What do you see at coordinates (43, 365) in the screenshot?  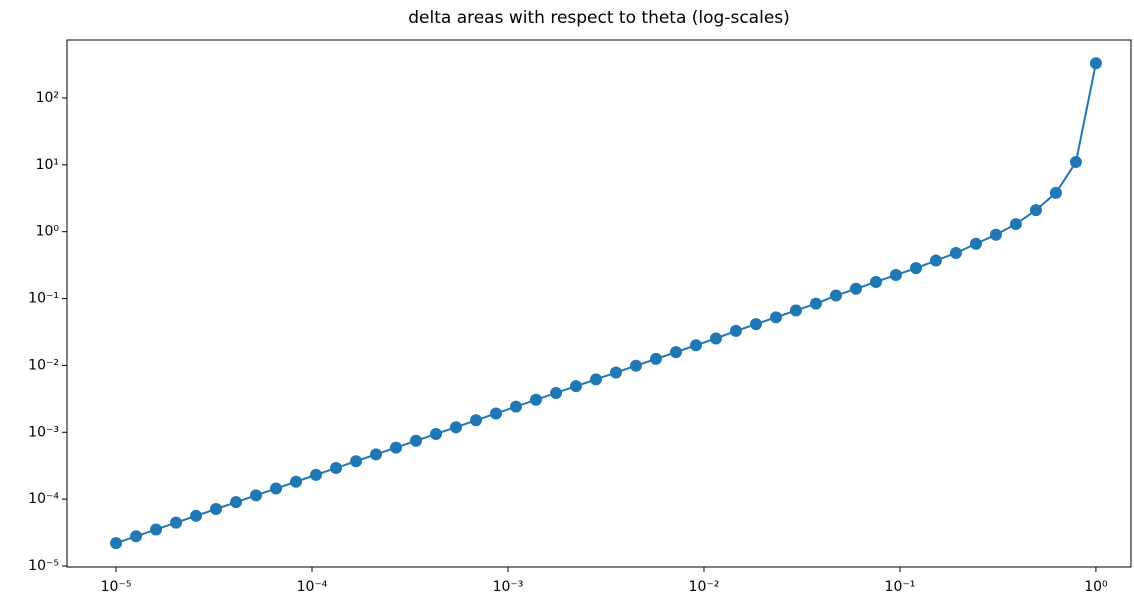 I see `y-tick-label: 10⁻²` at bounding box center [43, 365].